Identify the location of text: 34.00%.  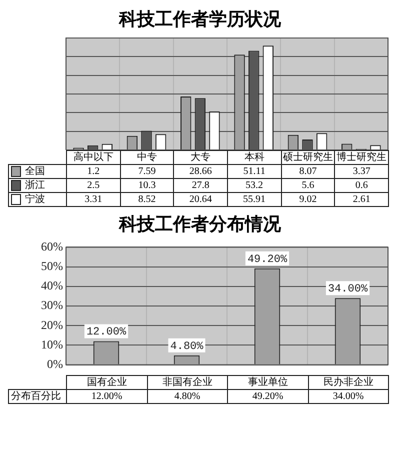
(348, 290).